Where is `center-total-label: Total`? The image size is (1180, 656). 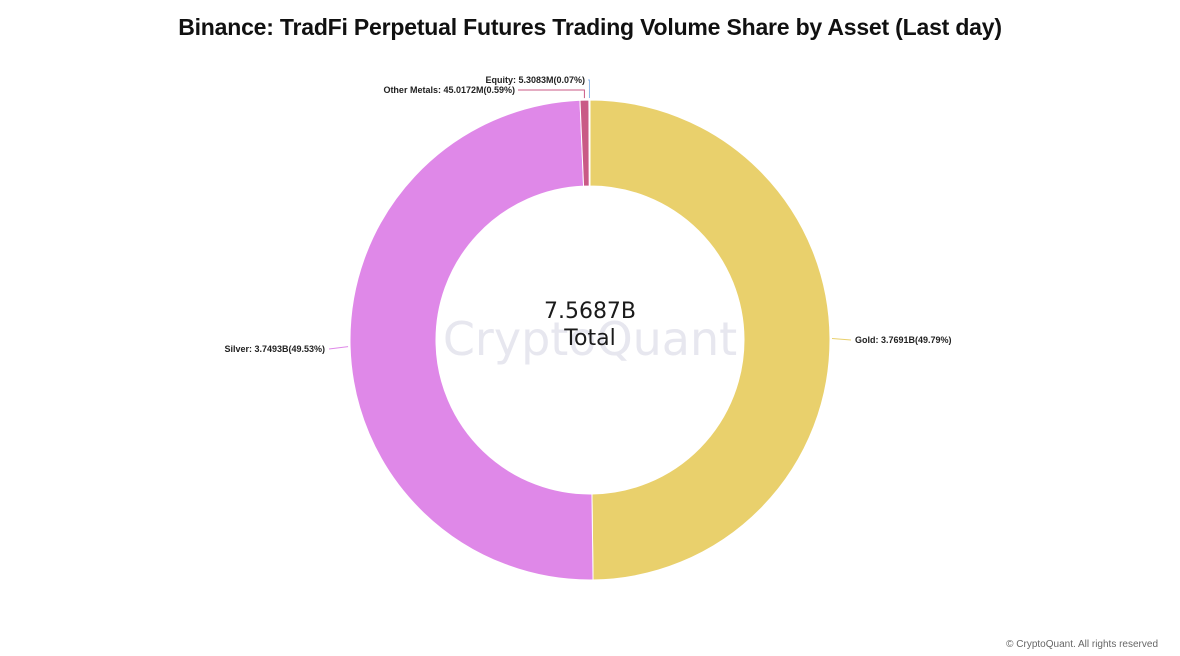
center-total-label: Total is located at coordinates (589, 338).